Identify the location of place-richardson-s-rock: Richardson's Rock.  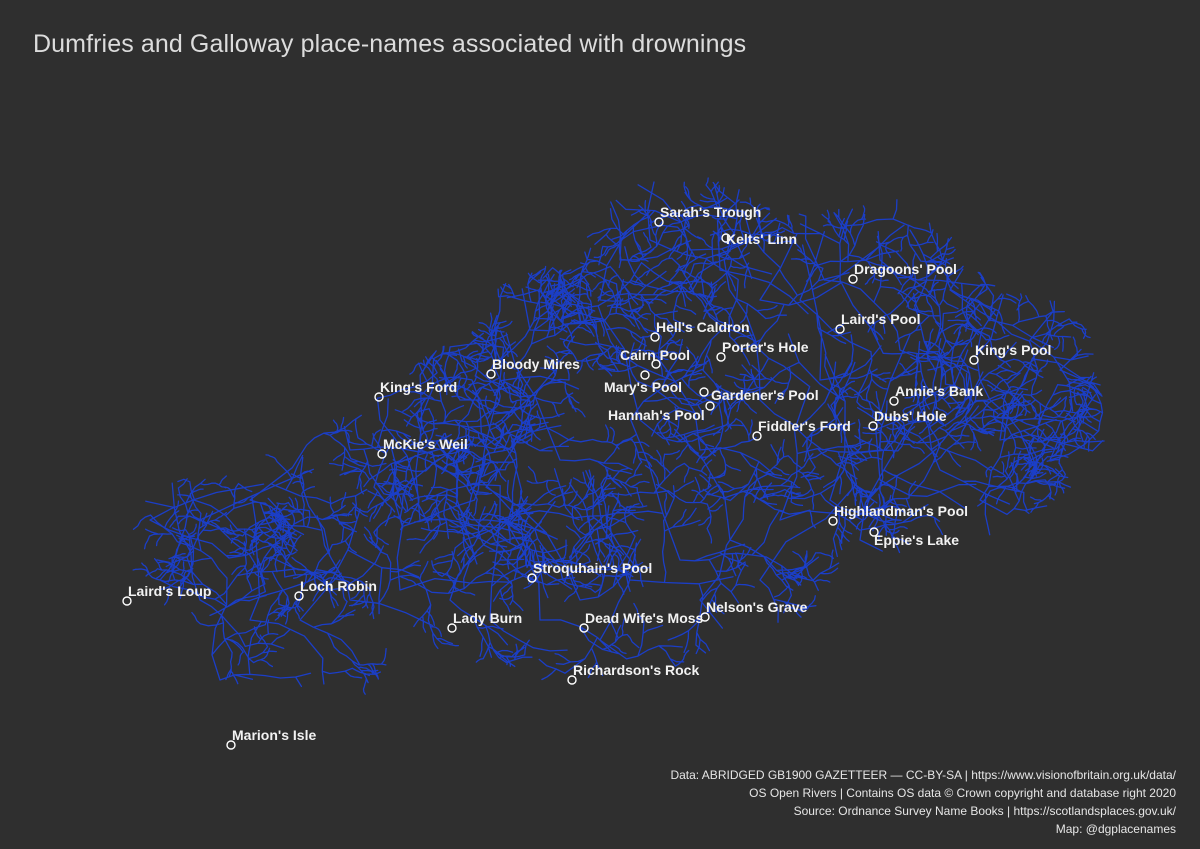
(633, 673).